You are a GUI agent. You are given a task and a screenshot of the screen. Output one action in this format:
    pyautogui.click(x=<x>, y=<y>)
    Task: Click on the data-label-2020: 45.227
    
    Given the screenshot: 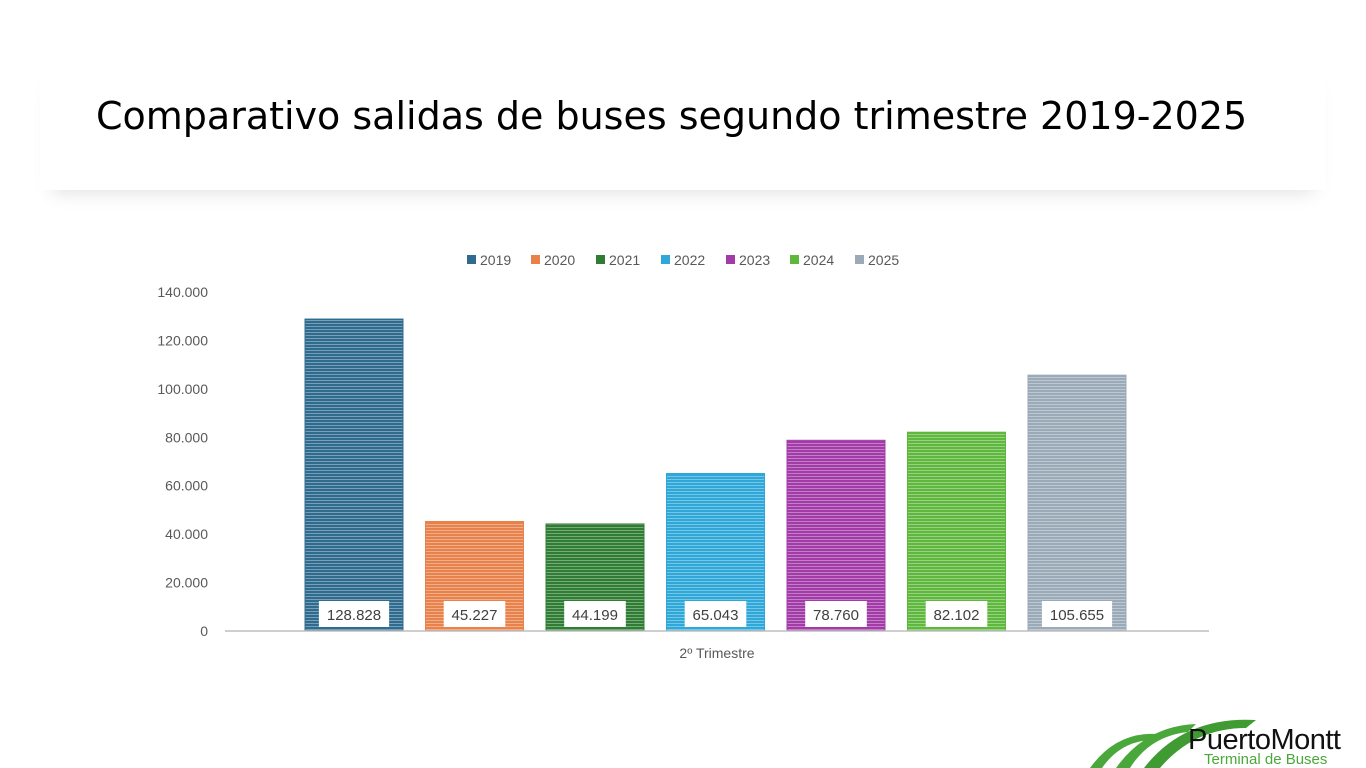 What is the action you would take?
    pyautogui.click(x=475, y=615)
    